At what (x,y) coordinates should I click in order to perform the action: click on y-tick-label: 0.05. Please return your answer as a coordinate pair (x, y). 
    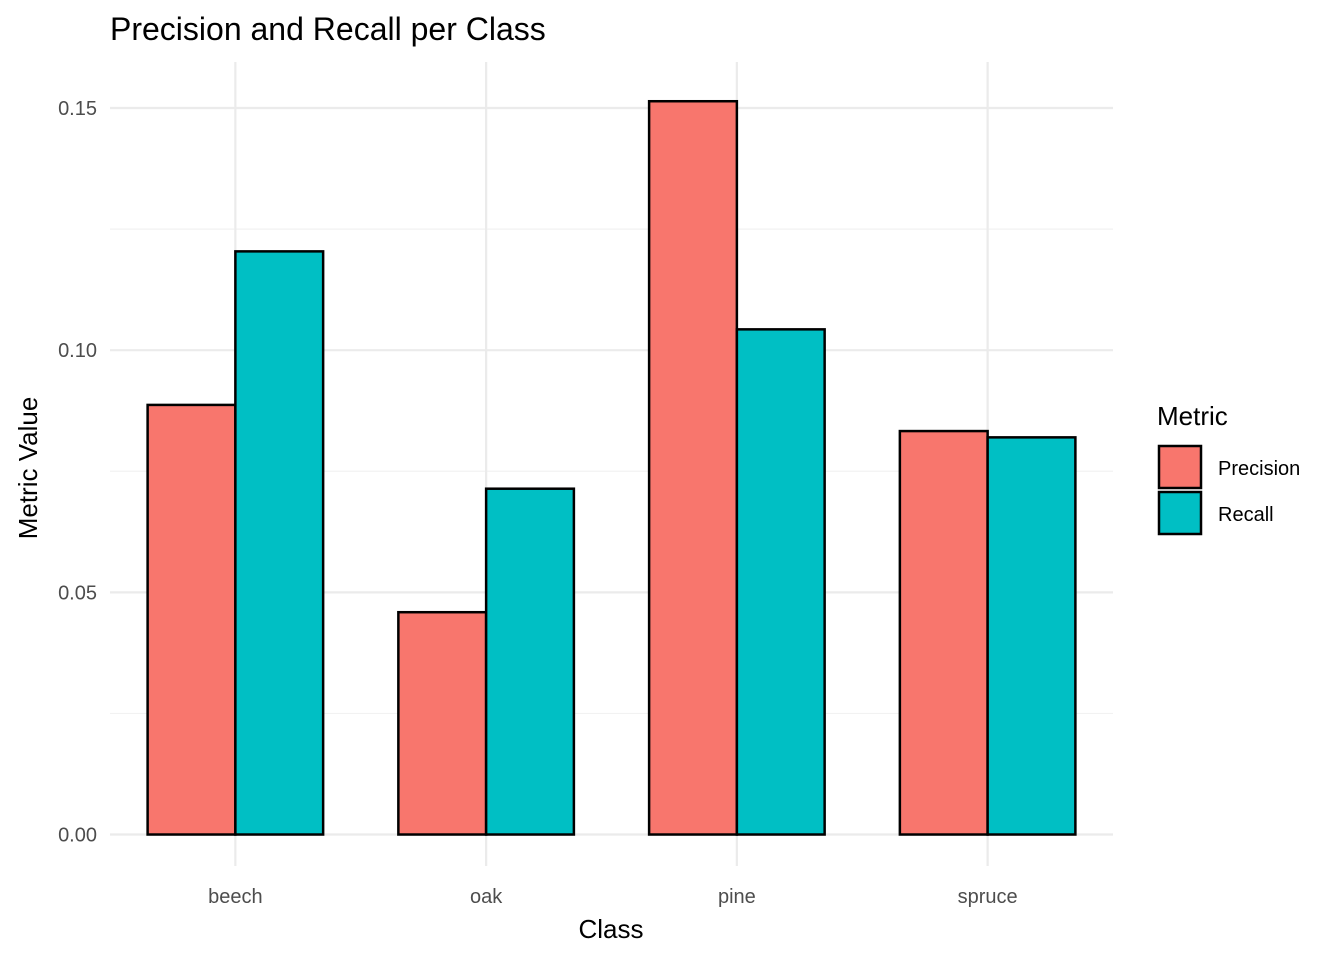
    Looking at the image, I should click on (77, 593).